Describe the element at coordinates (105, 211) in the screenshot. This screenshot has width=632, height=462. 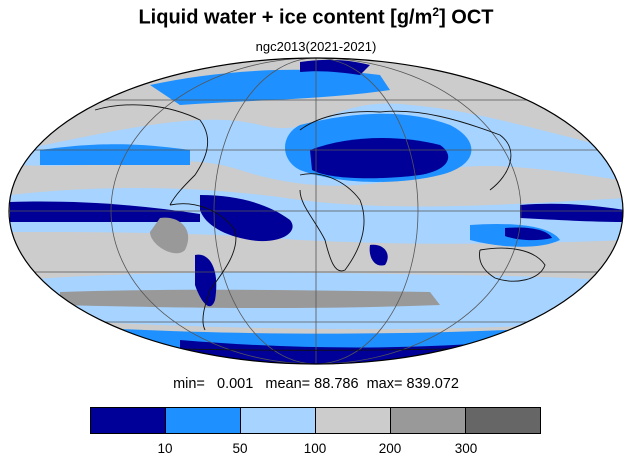
I see `region-itcz-pacific` at that location.